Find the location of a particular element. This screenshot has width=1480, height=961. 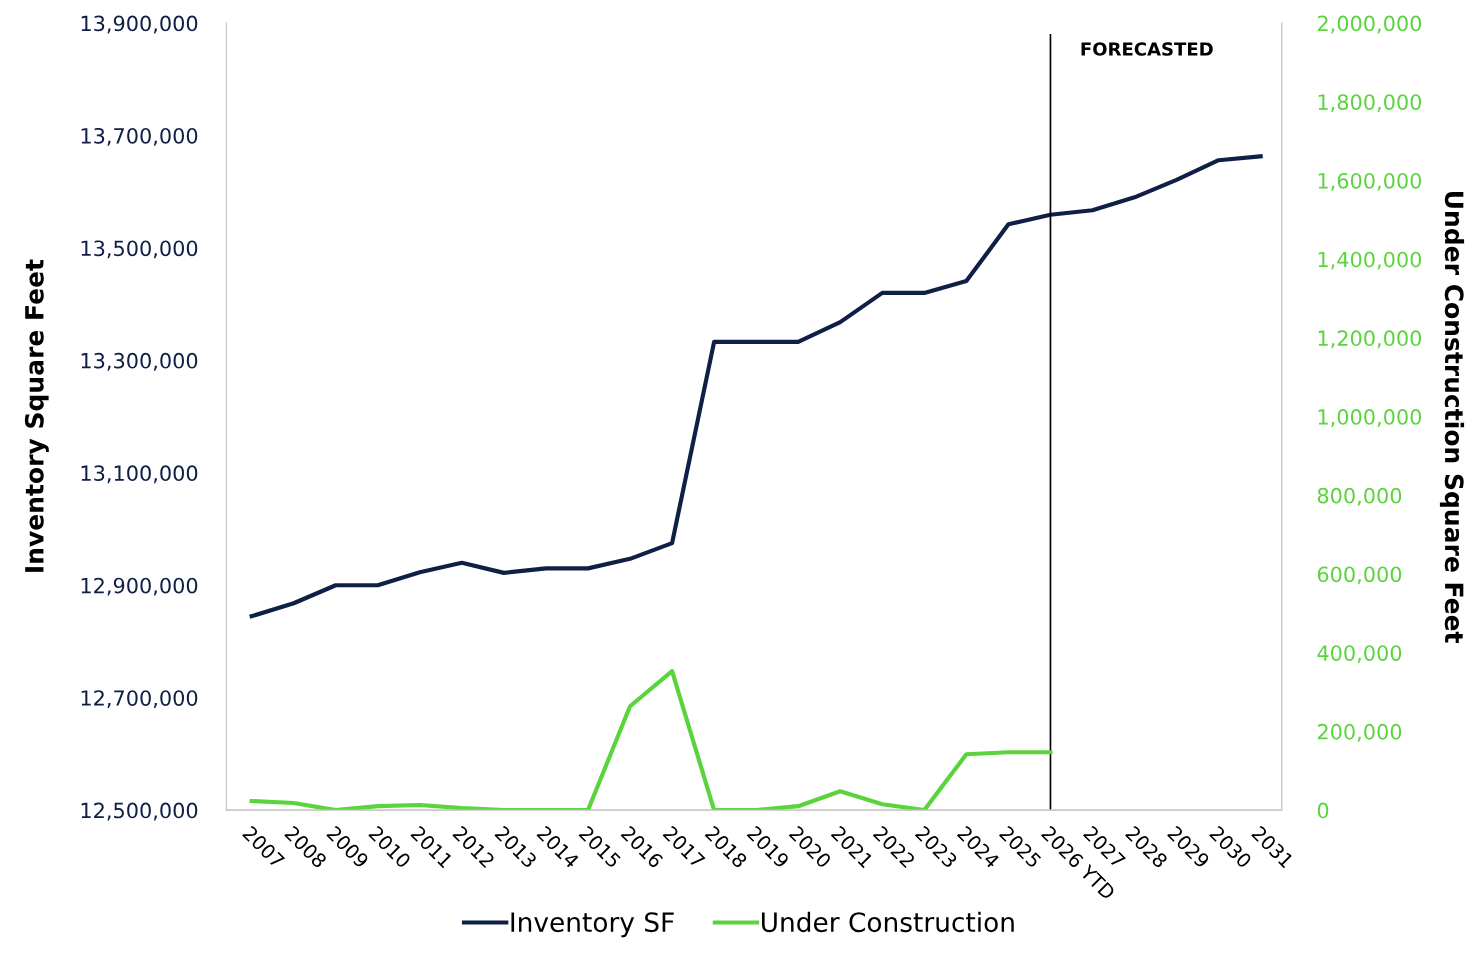

y2-tick-label: 1,200,000 is located at coordinates (1370, 339).